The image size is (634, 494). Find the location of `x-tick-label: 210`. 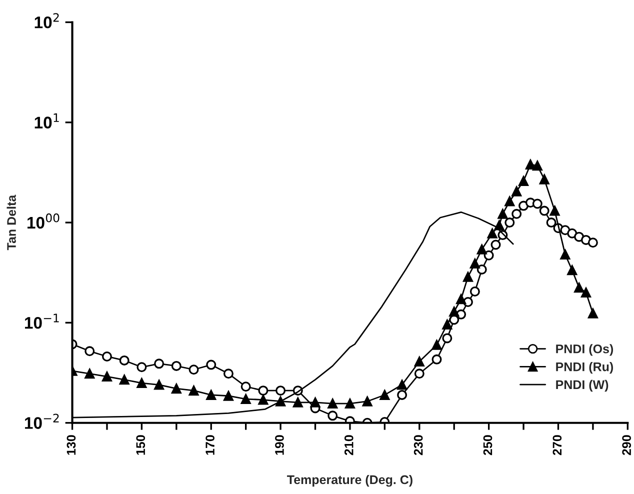

x-tick-label: 210 is located at coordinates (349, 445).